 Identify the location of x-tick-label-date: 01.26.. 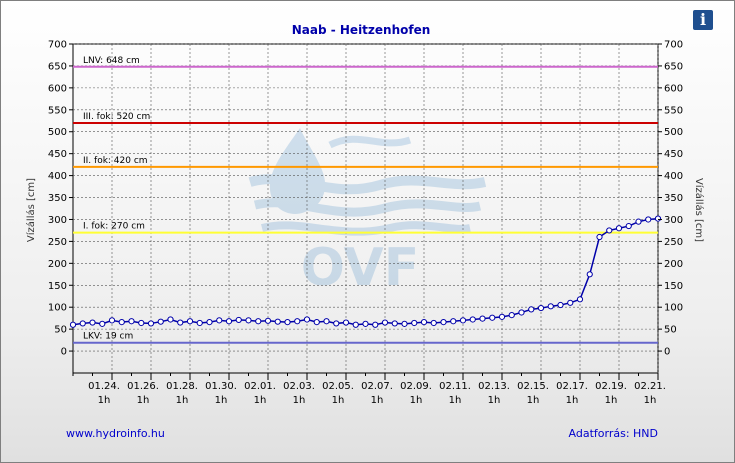
(143, 386).